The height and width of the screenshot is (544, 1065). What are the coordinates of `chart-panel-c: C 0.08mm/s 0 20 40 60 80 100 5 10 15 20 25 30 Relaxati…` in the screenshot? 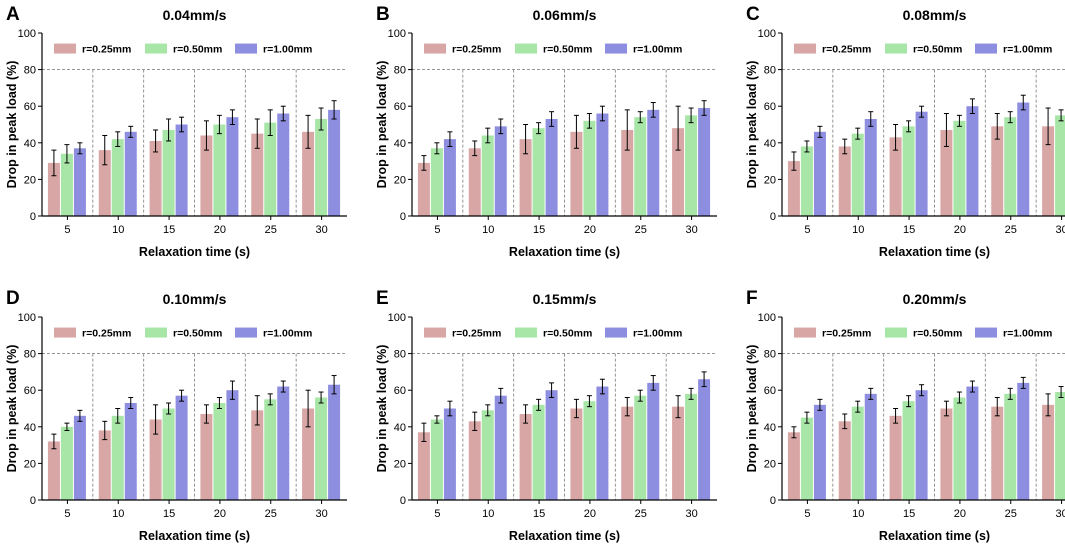 It's located at (905, 131).